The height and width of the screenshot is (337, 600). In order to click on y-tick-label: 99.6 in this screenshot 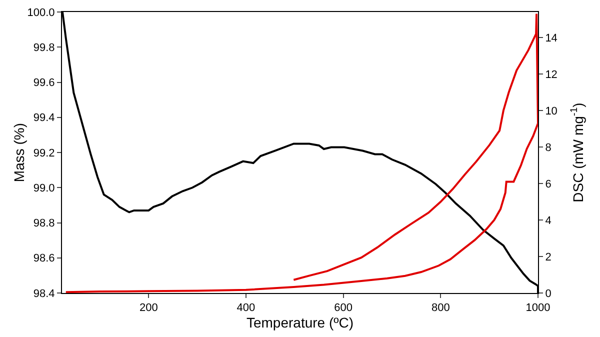, I will do `click(44, 83)`.